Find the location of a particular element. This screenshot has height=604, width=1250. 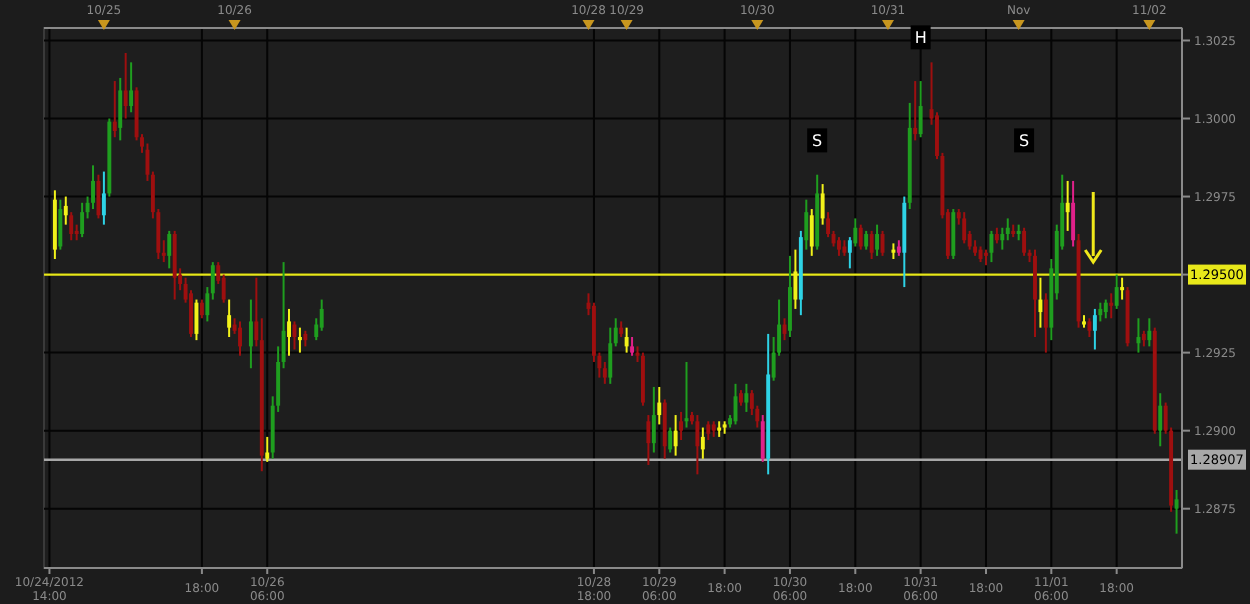

annotation: H is located at coordinates (920, 37).